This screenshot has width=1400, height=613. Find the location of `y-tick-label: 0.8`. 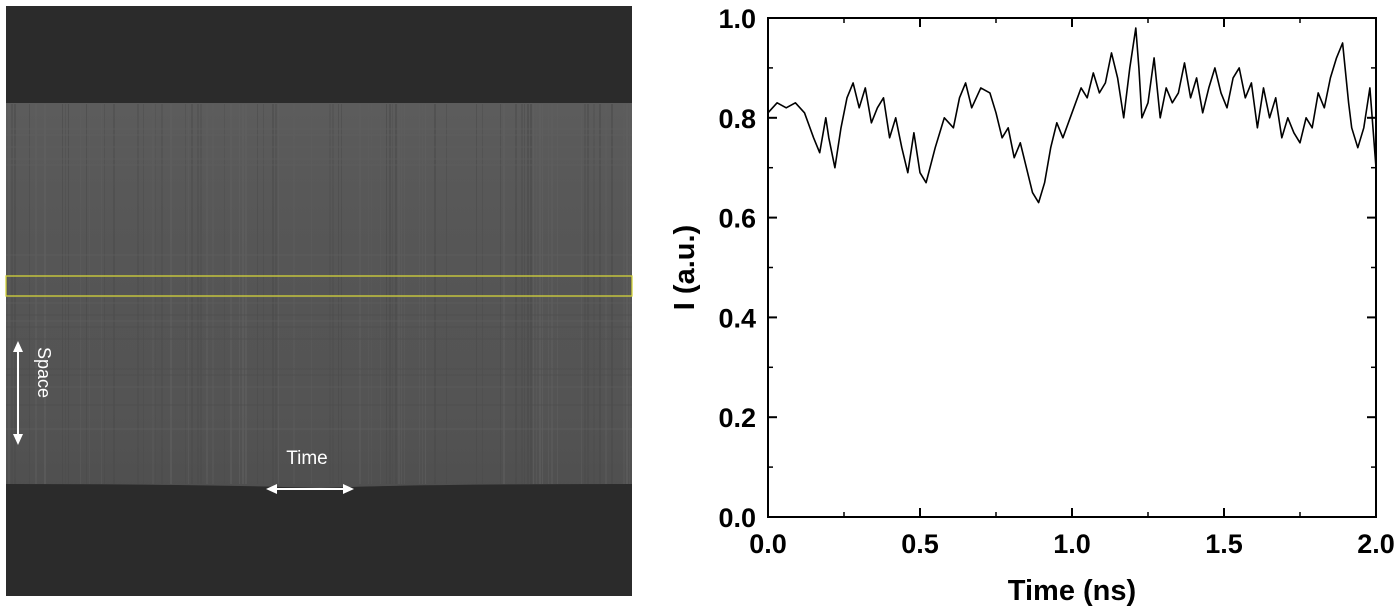

y-tick-label: 0.8 is located at coordinates (737, 119).